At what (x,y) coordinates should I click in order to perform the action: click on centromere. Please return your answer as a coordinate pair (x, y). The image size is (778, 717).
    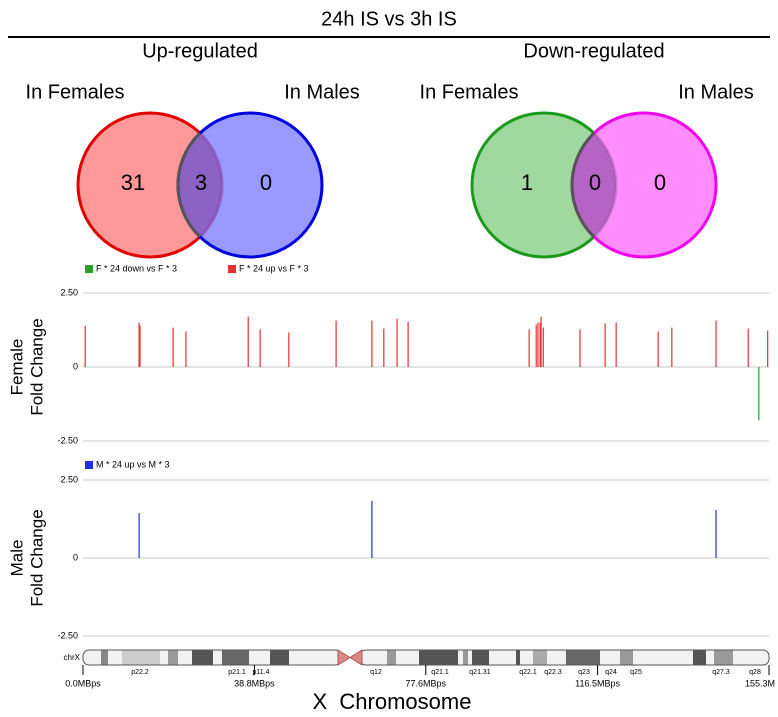
    Looking at the image, I should click on (350, 657).